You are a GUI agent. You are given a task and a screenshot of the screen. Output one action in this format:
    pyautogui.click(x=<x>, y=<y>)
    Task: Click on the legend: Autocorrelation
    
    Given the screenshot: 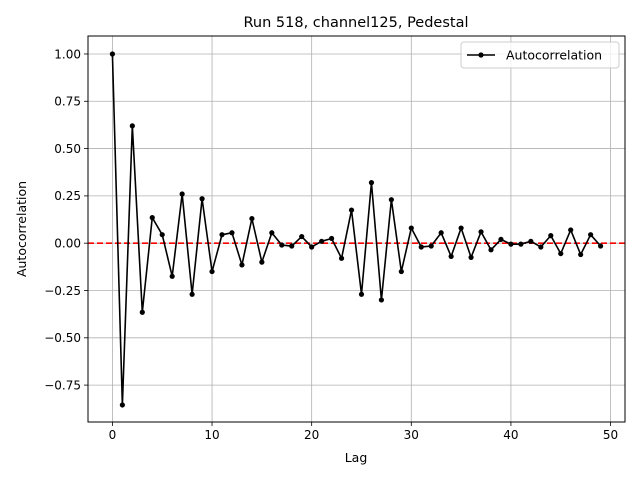 What is the action you would take?
    pyautogui.click(x=540, y=55)
    